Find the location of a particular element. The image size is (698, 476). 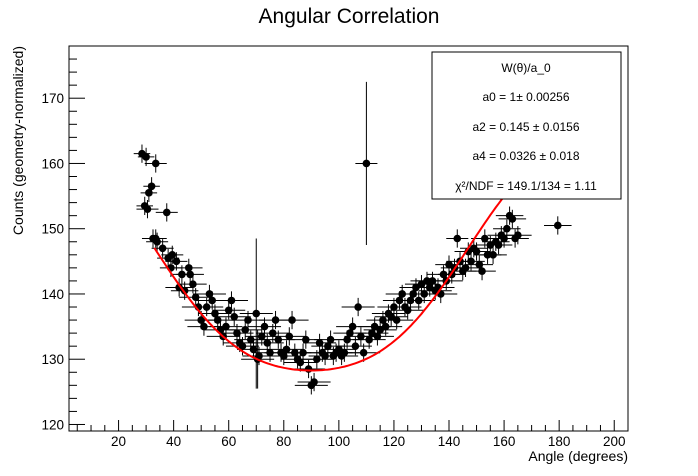

x-tick-label: 160 is located at coordinates (504, 441).